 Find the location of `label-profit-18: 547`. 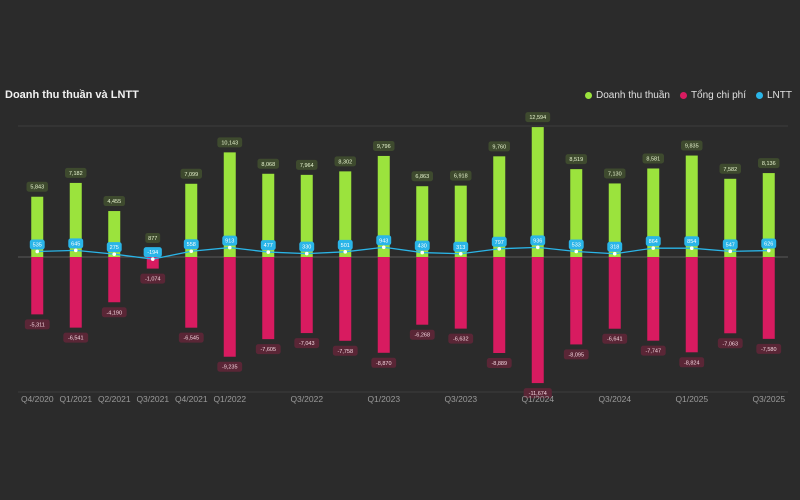

label-profit-18: 547 is located at coordinates (730, 244).